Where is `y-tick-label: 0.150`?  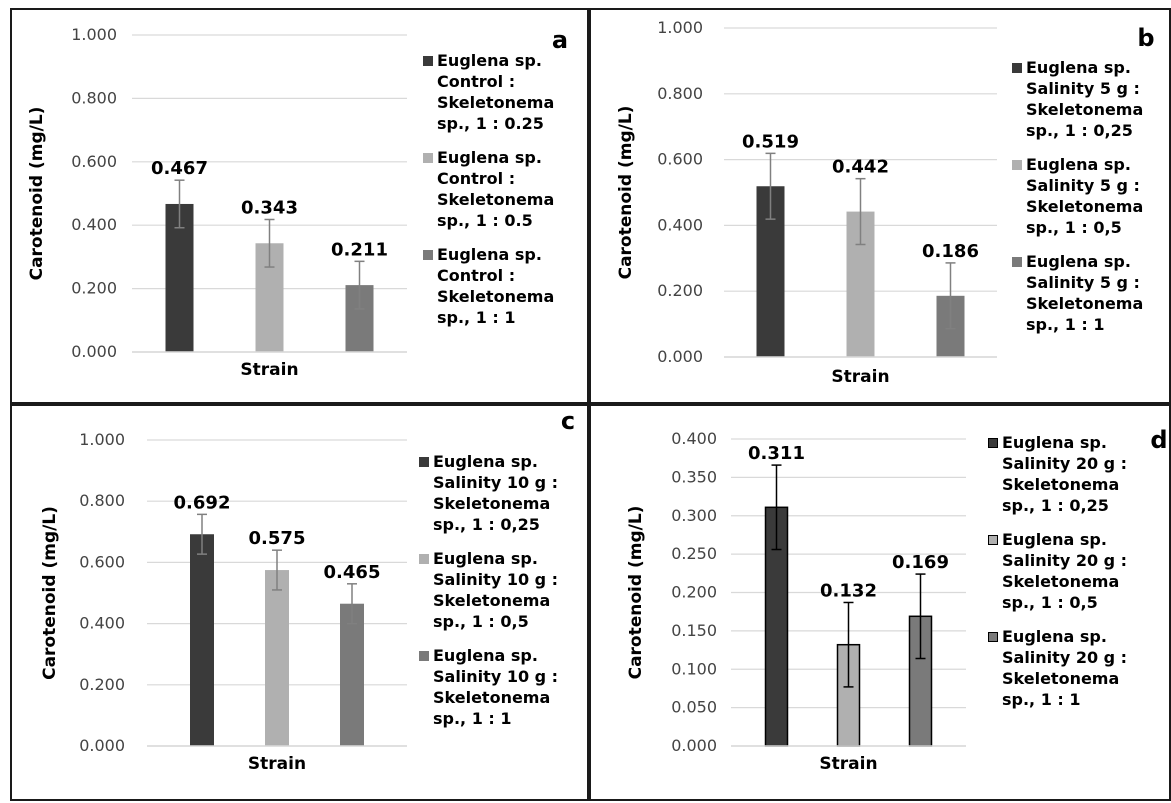
y-tick-label: 0.150 is located at coordinates (694, 630).